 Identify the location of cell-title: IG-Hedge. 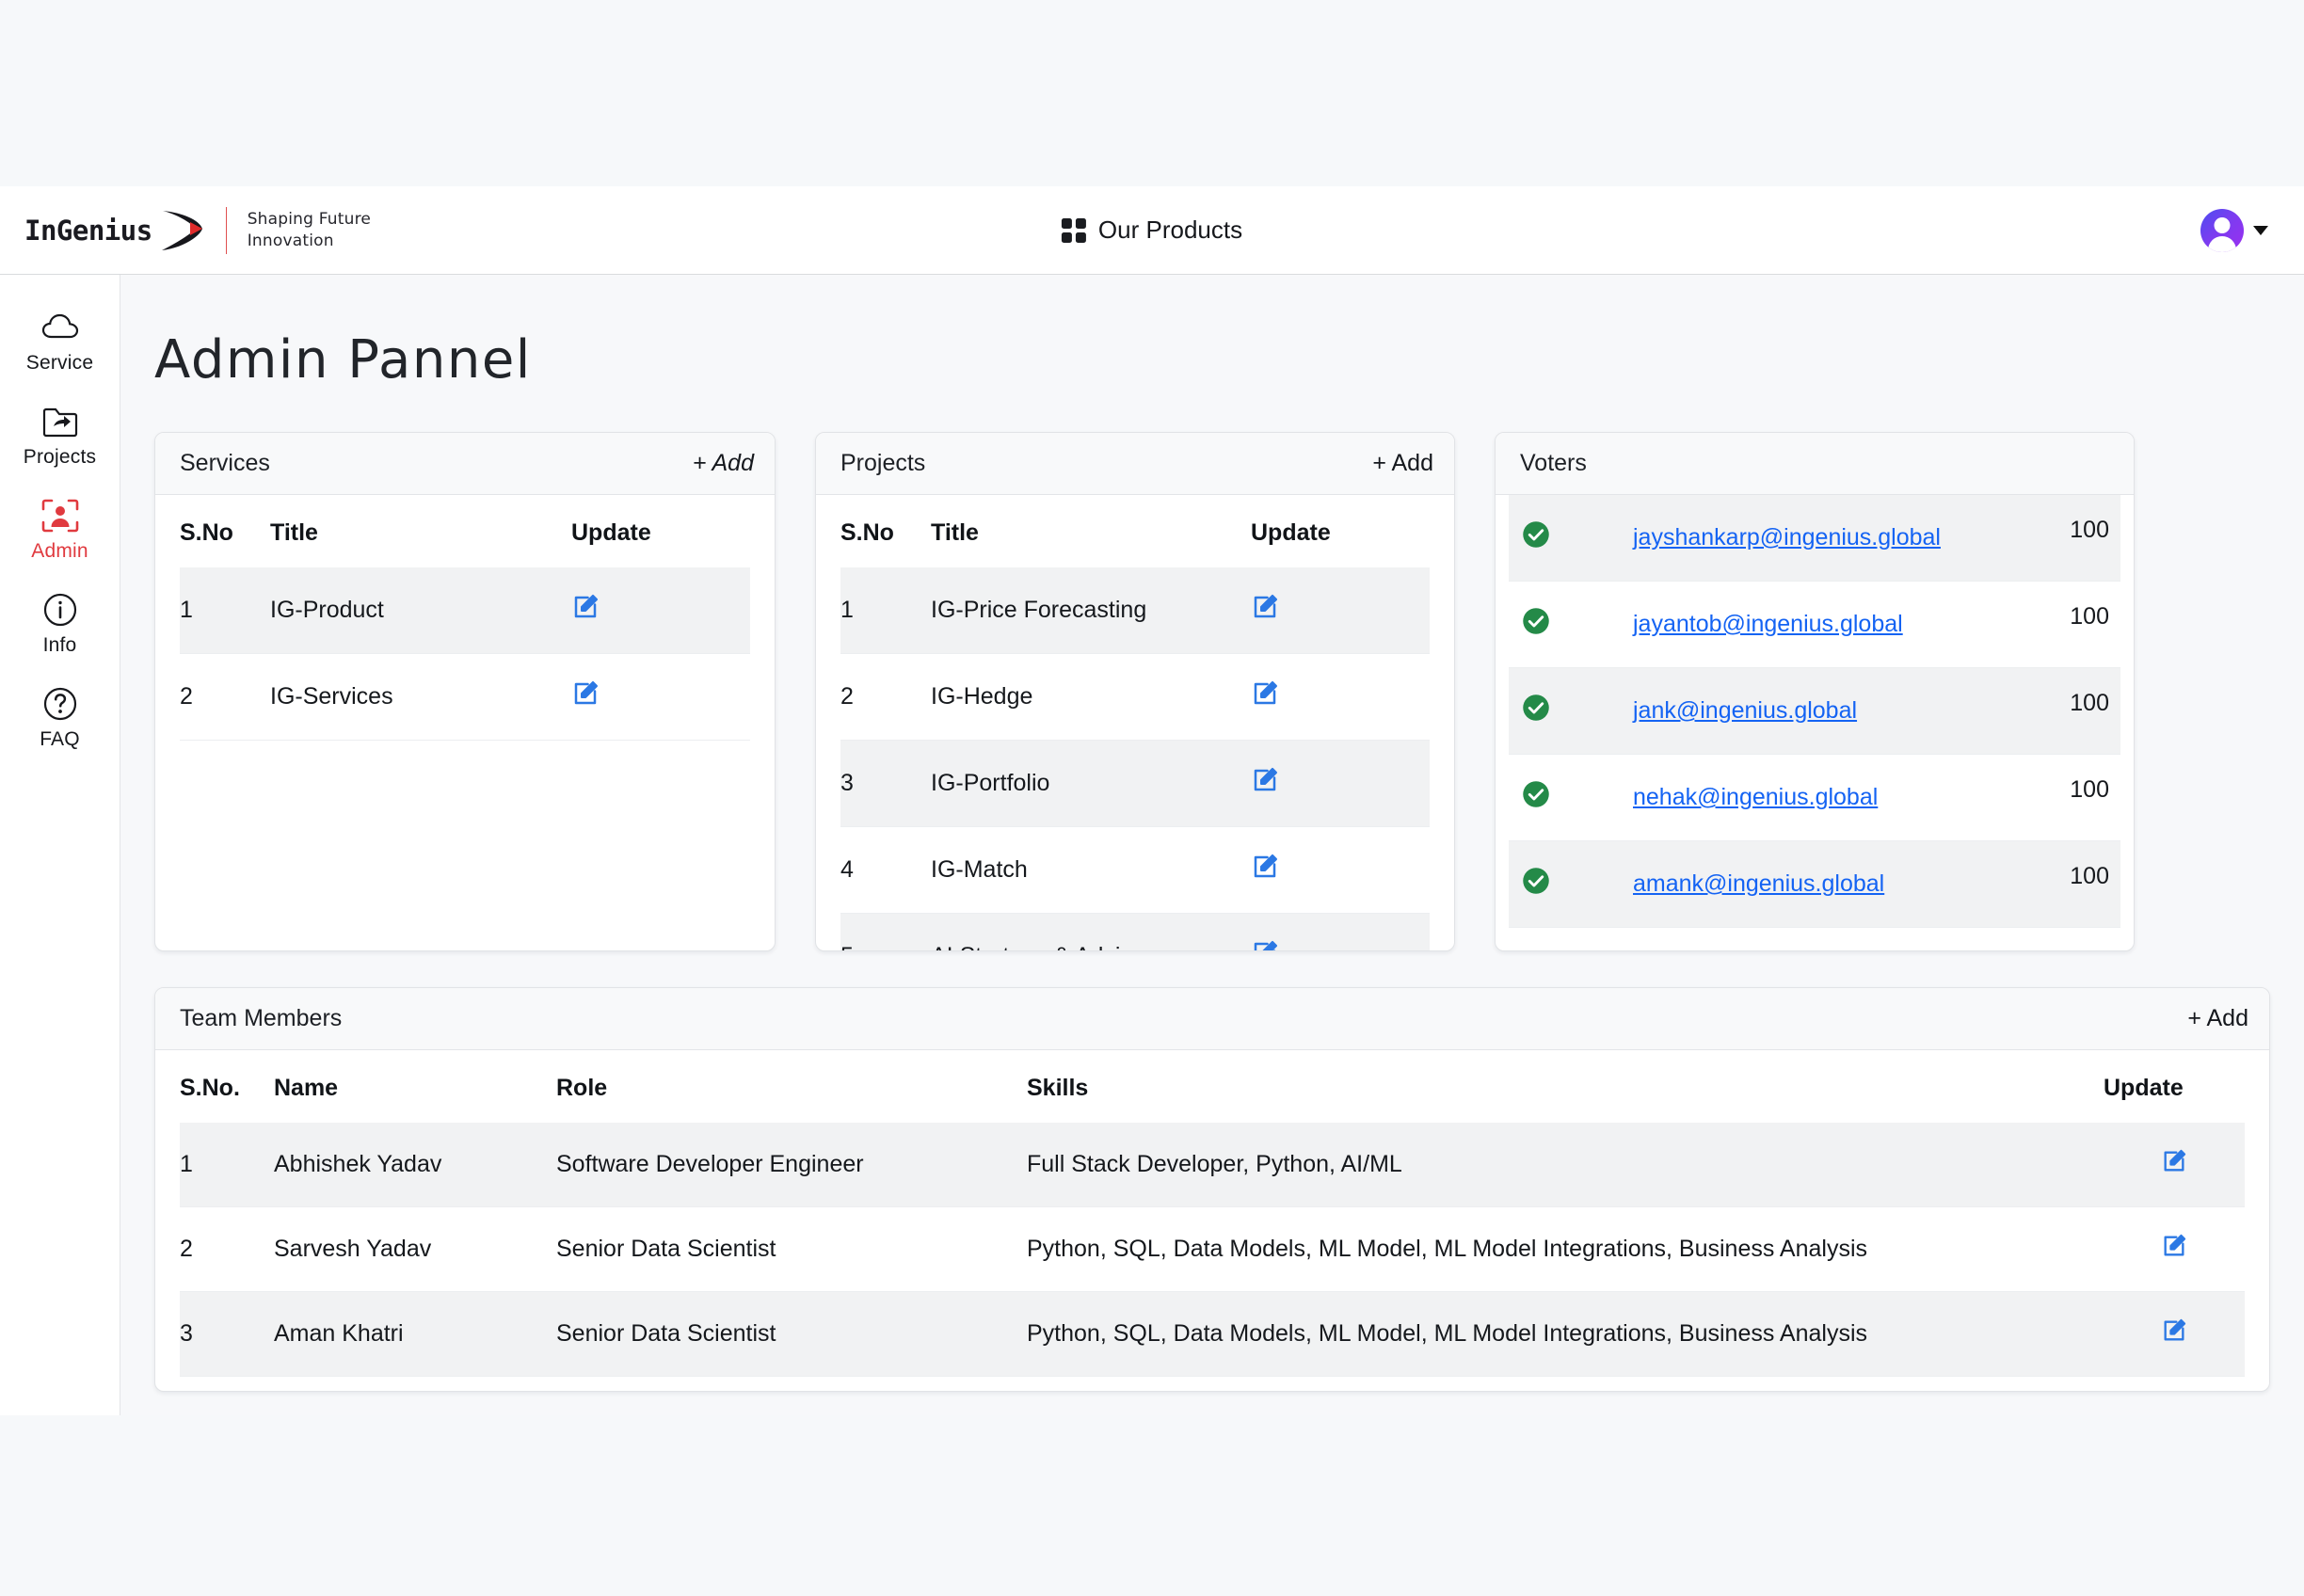
(1091, 697).